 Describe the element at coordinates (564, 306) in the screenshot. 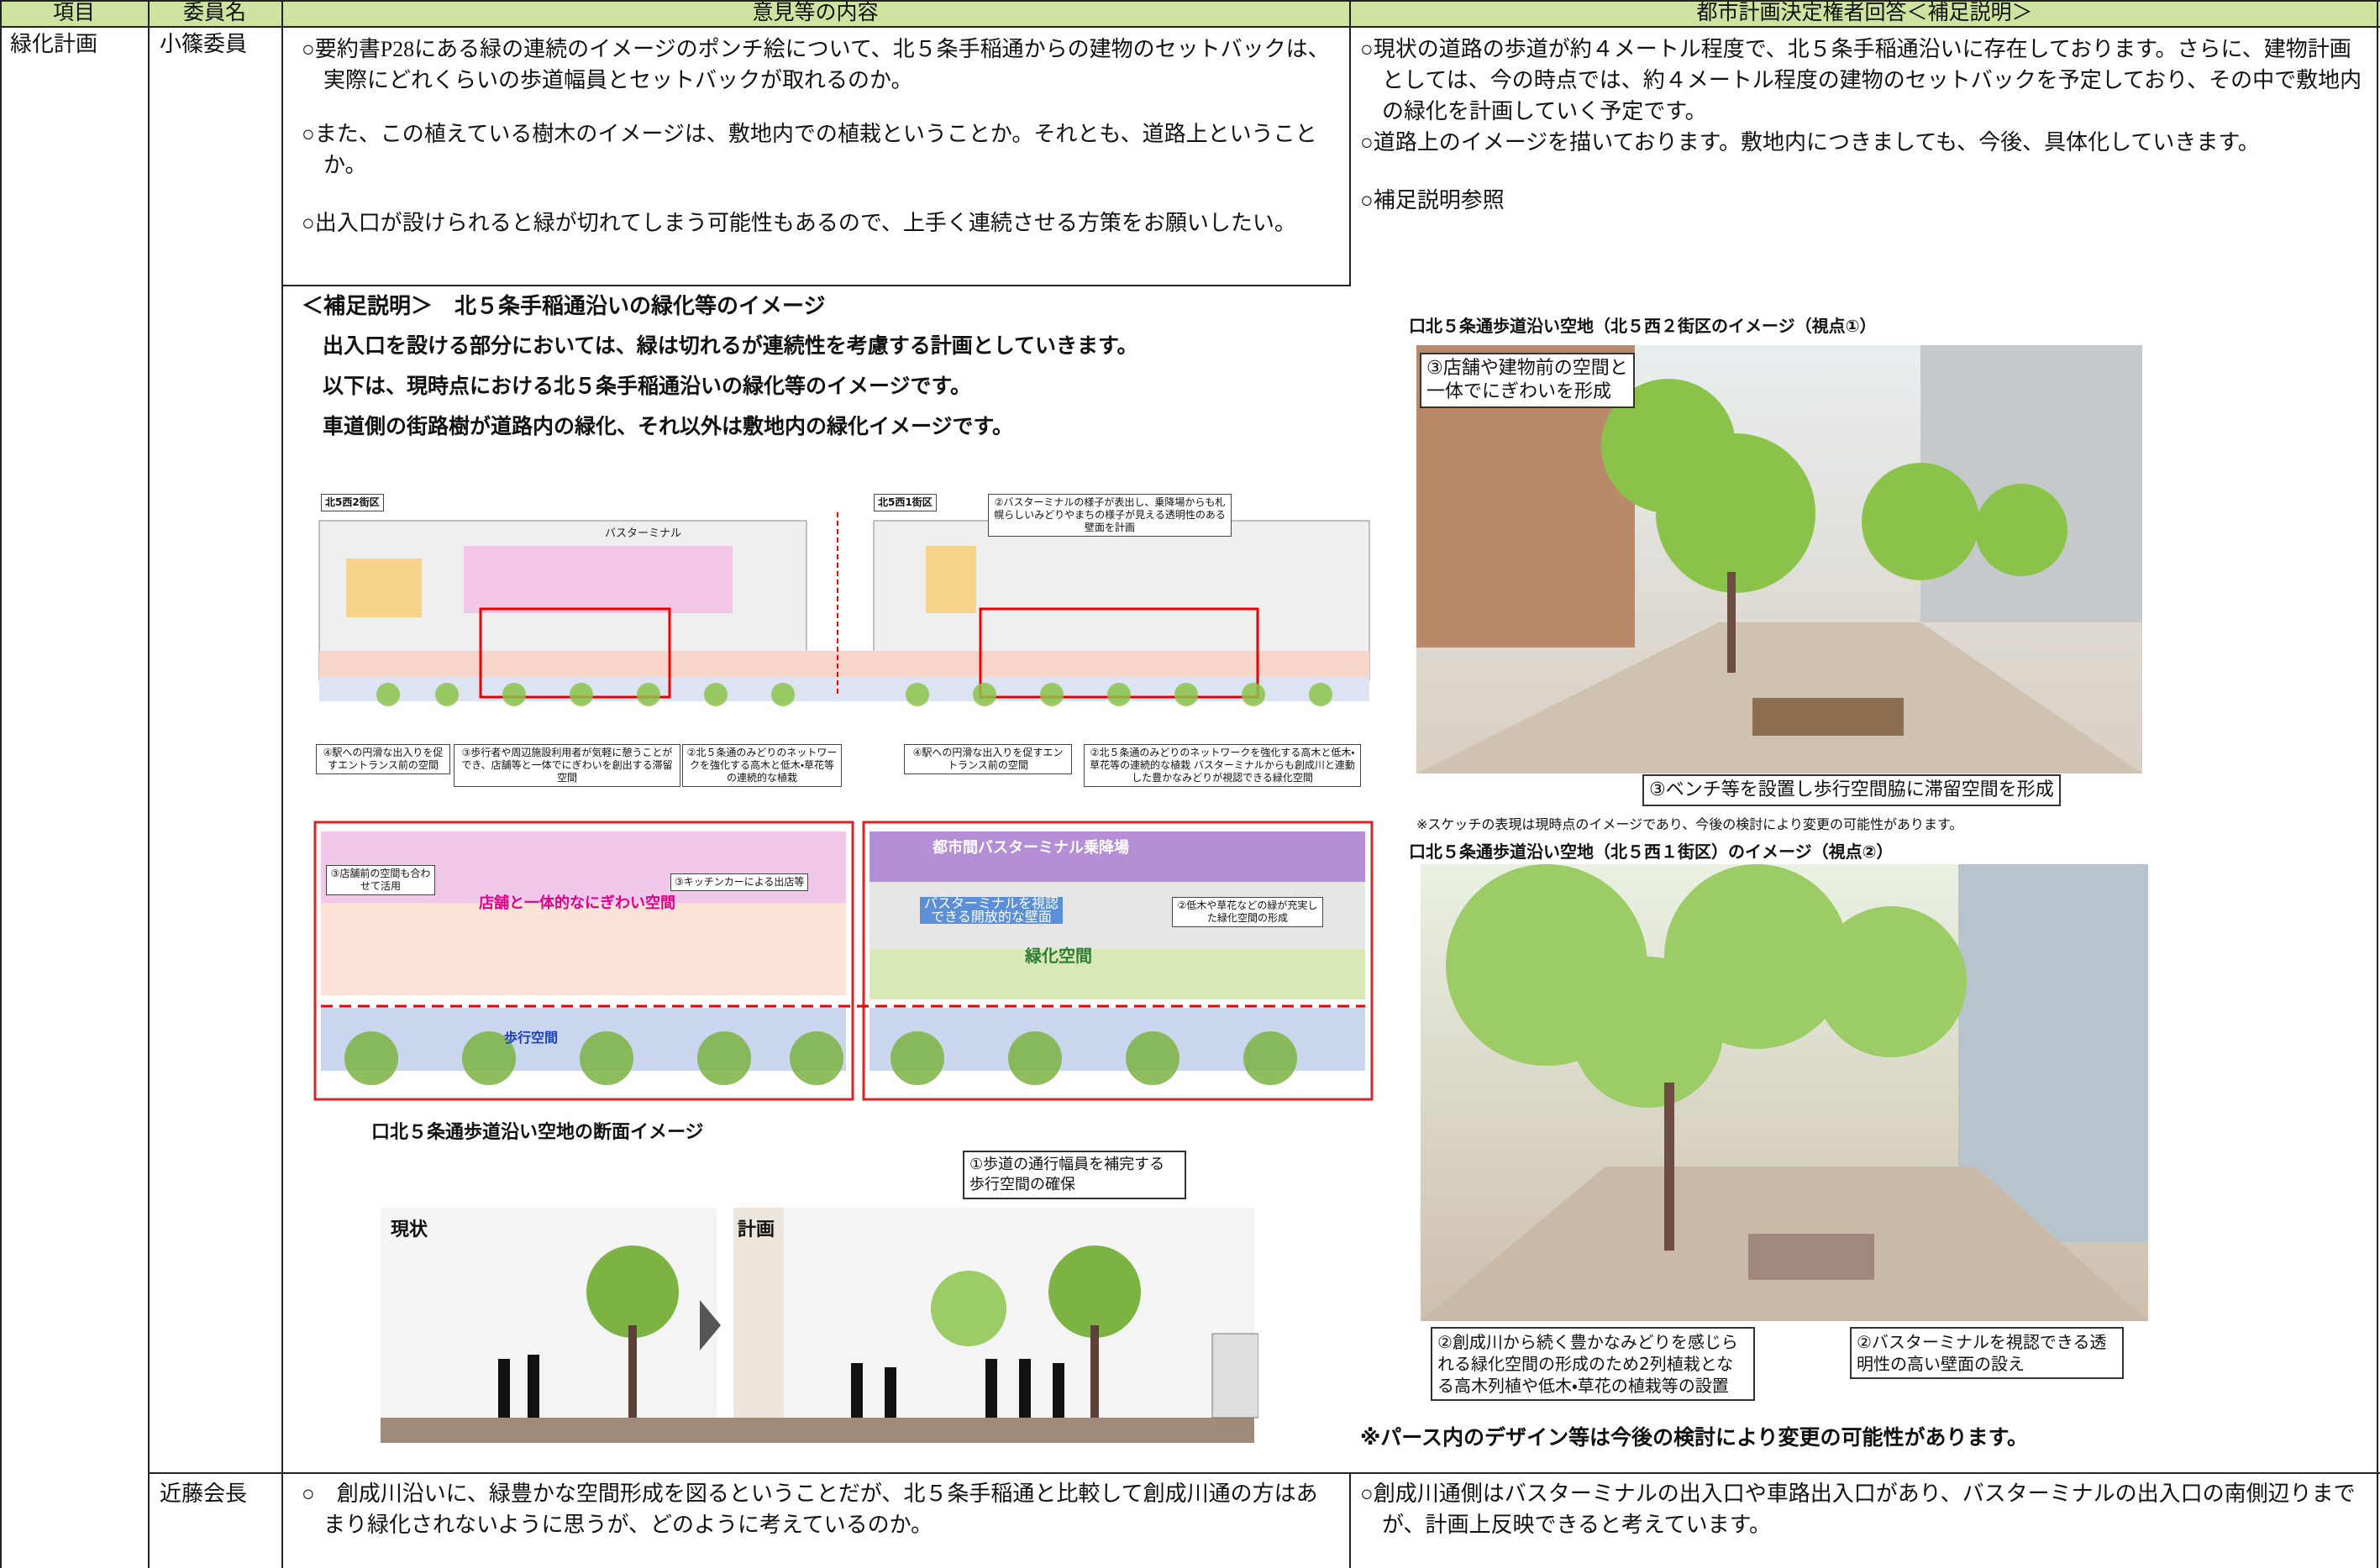

I see `supplement-title: ＜補足説明＞ 北５条手稲通沿いの緑化等のイメージ` at that location.